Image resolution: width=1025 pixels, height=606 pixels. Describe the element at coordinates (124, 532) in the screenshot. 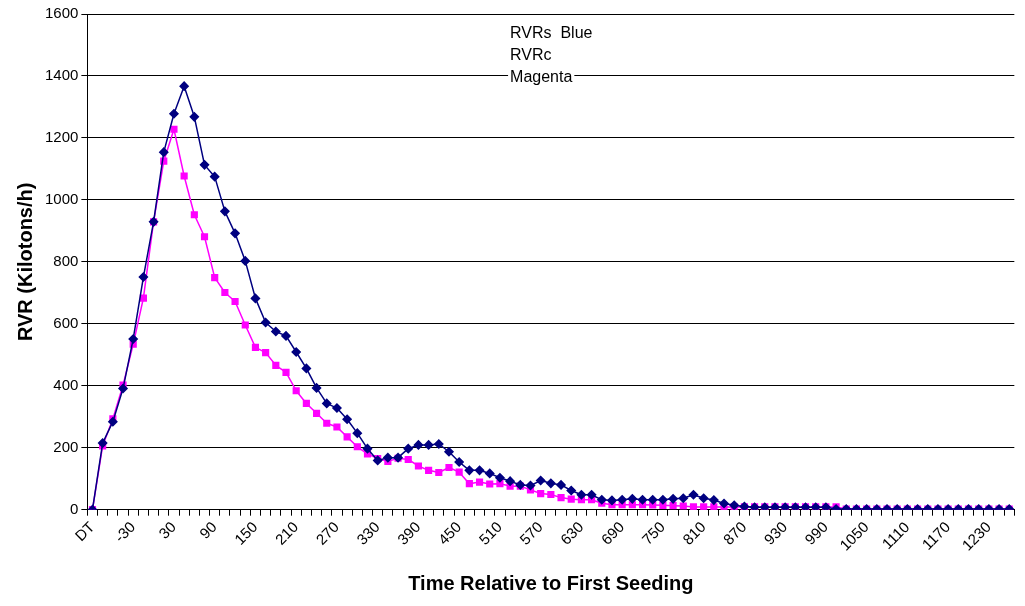

I see `x-tick-label: -30` at that location.